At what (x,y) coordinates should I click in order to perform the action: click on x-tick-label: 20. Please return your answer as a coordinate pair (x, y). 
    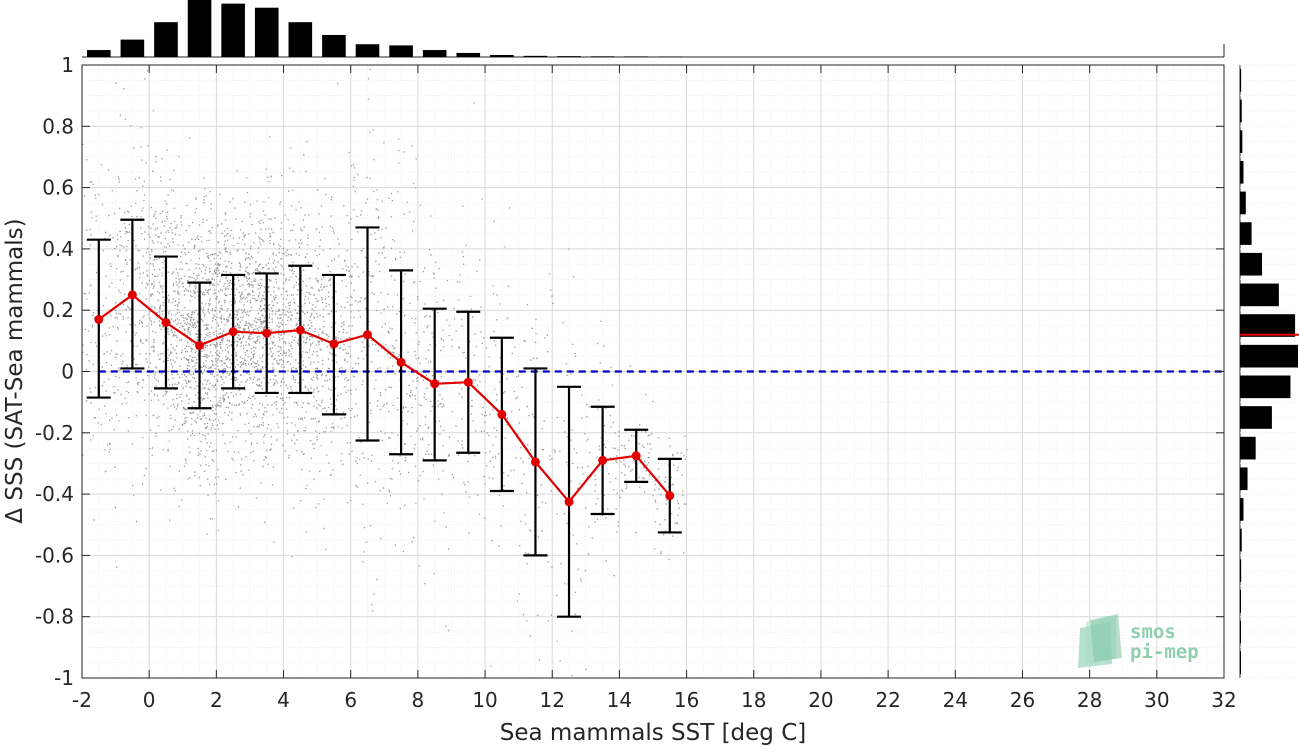
    Looking at the image, I should click on (820, 700).